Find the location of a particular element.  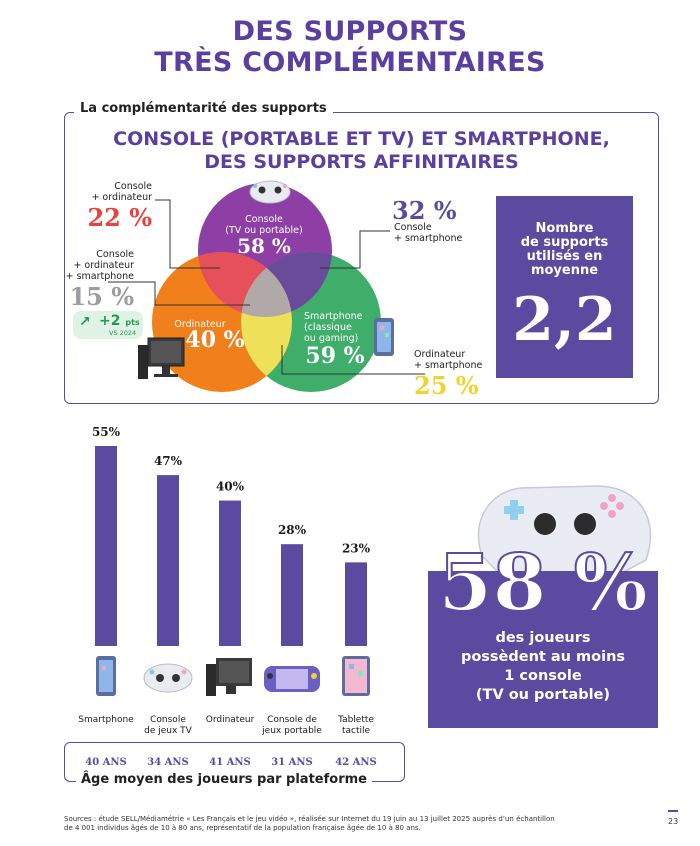

venn-label-ordinateur: Ordinateur is located at coordinates (200, 324).